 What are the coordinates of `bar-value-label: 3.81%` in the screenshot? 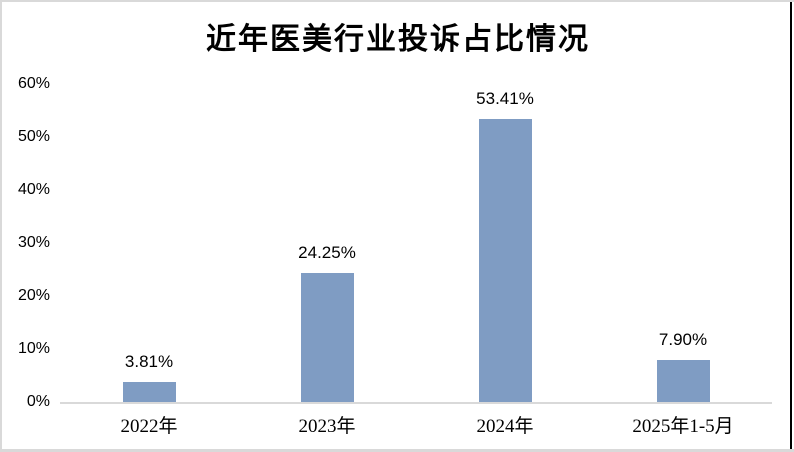 It's located at (149, 361).